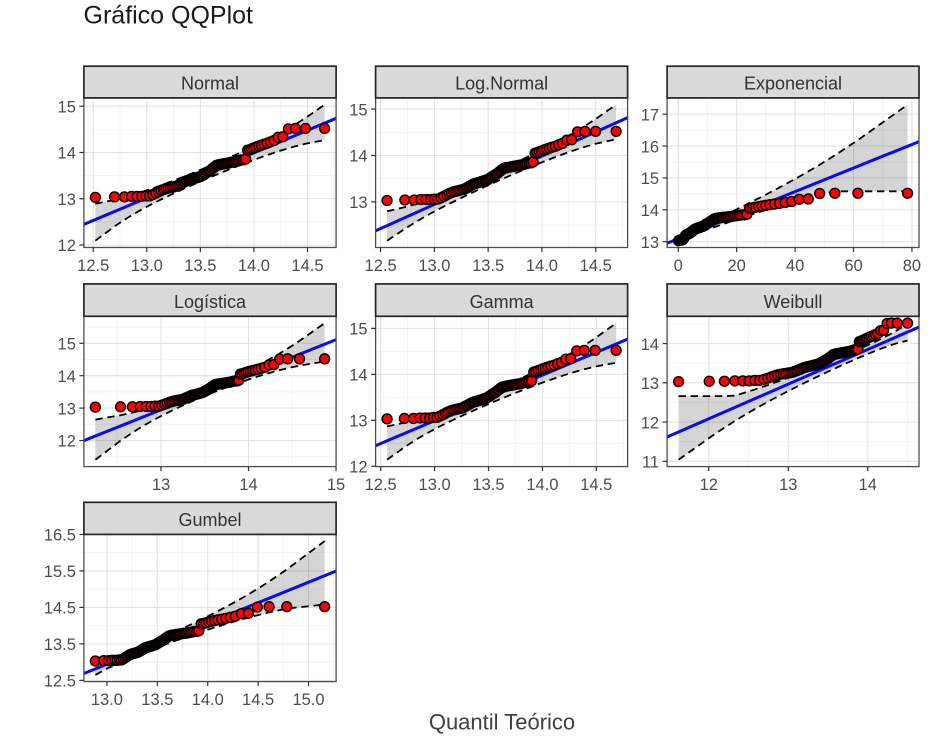 The image size is (938, 740). Describe the element at coordinates (501, 84) in the screenshot. I see `svg-text: Log.Normal` at that location.